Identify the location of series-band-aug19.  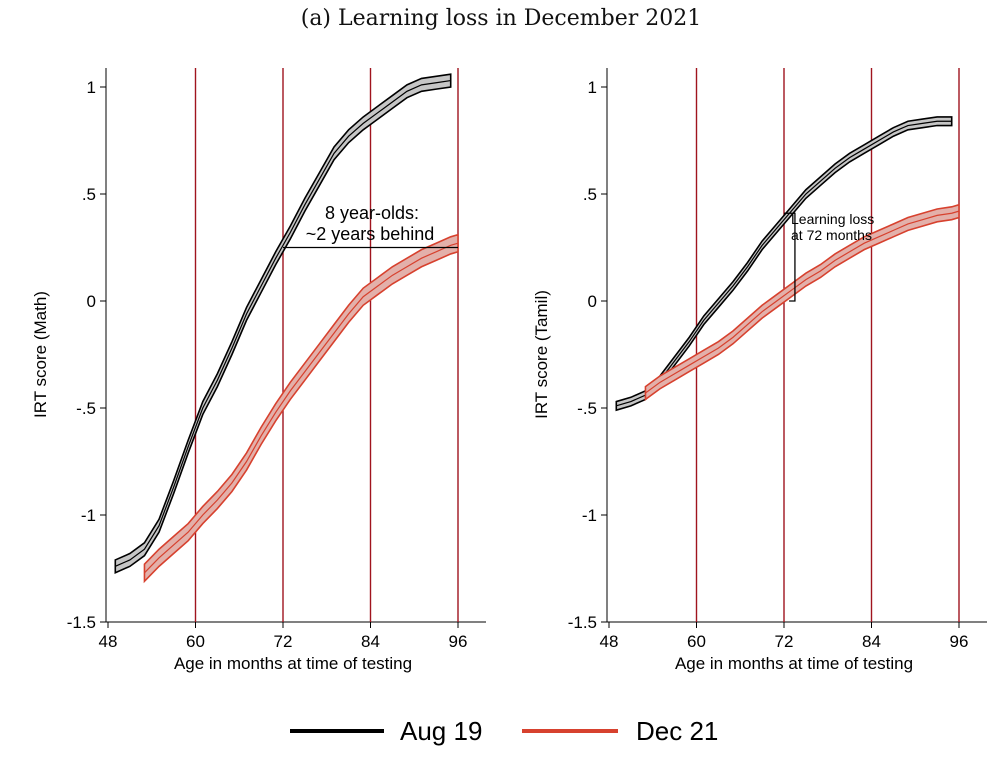
(784, 264).